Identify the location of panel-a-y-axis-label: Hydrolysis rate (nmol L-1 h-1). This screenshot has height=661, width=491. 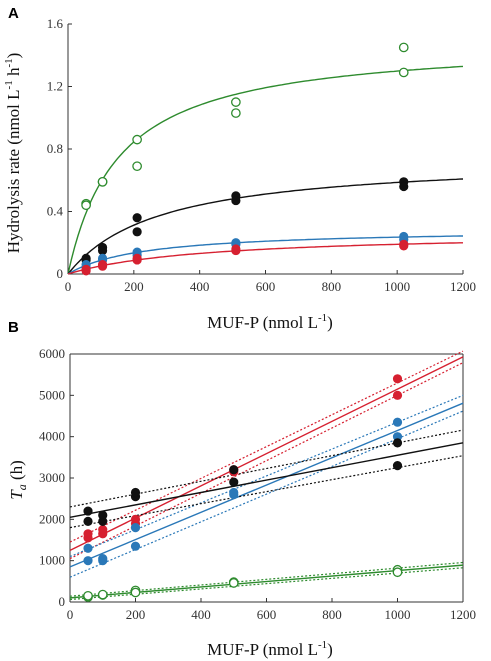
(13, 153).